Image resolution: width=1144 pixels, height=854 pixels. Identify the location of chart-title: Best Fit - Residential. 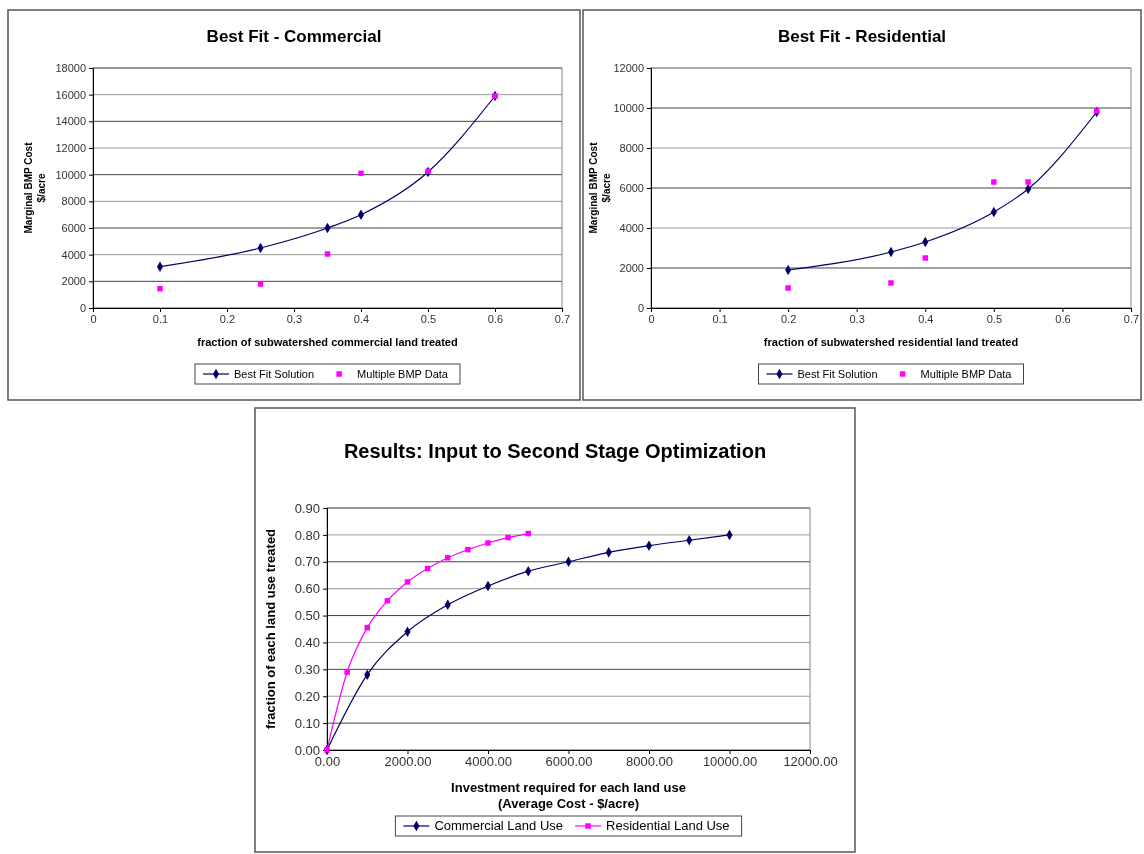
(862, 36).